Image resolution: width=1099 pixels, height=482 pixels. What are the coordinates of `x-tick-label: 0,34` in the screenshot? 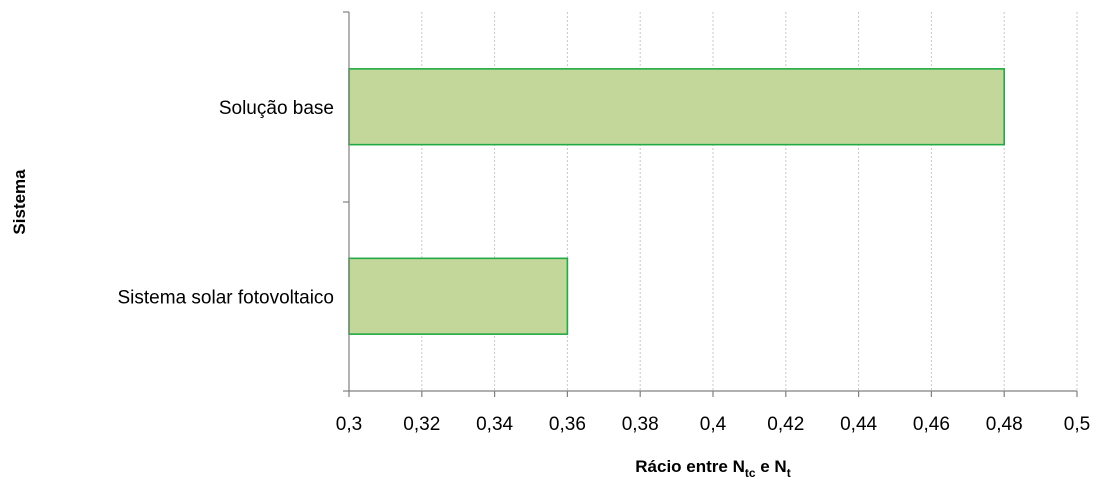 It's located at (494, 424).